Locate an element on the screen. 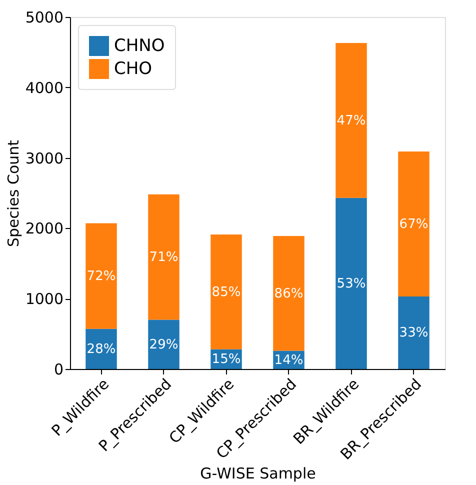 The width and height of the screenshot is (476, 485). annotation: 33% is located at coordinates (413, 333).